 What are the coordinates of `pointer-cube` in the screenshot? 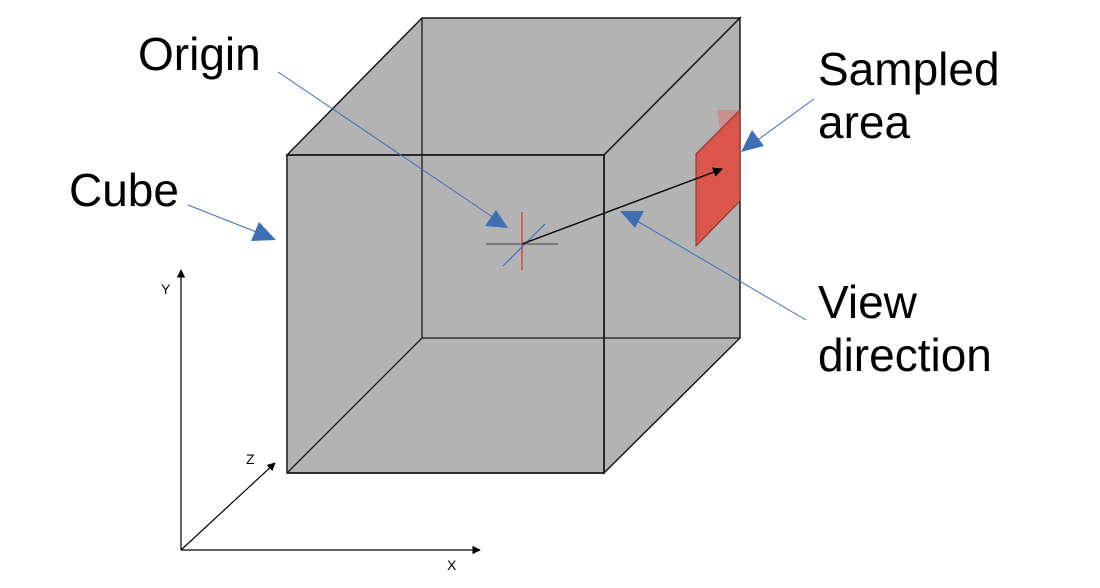 It's located at (231, 222).